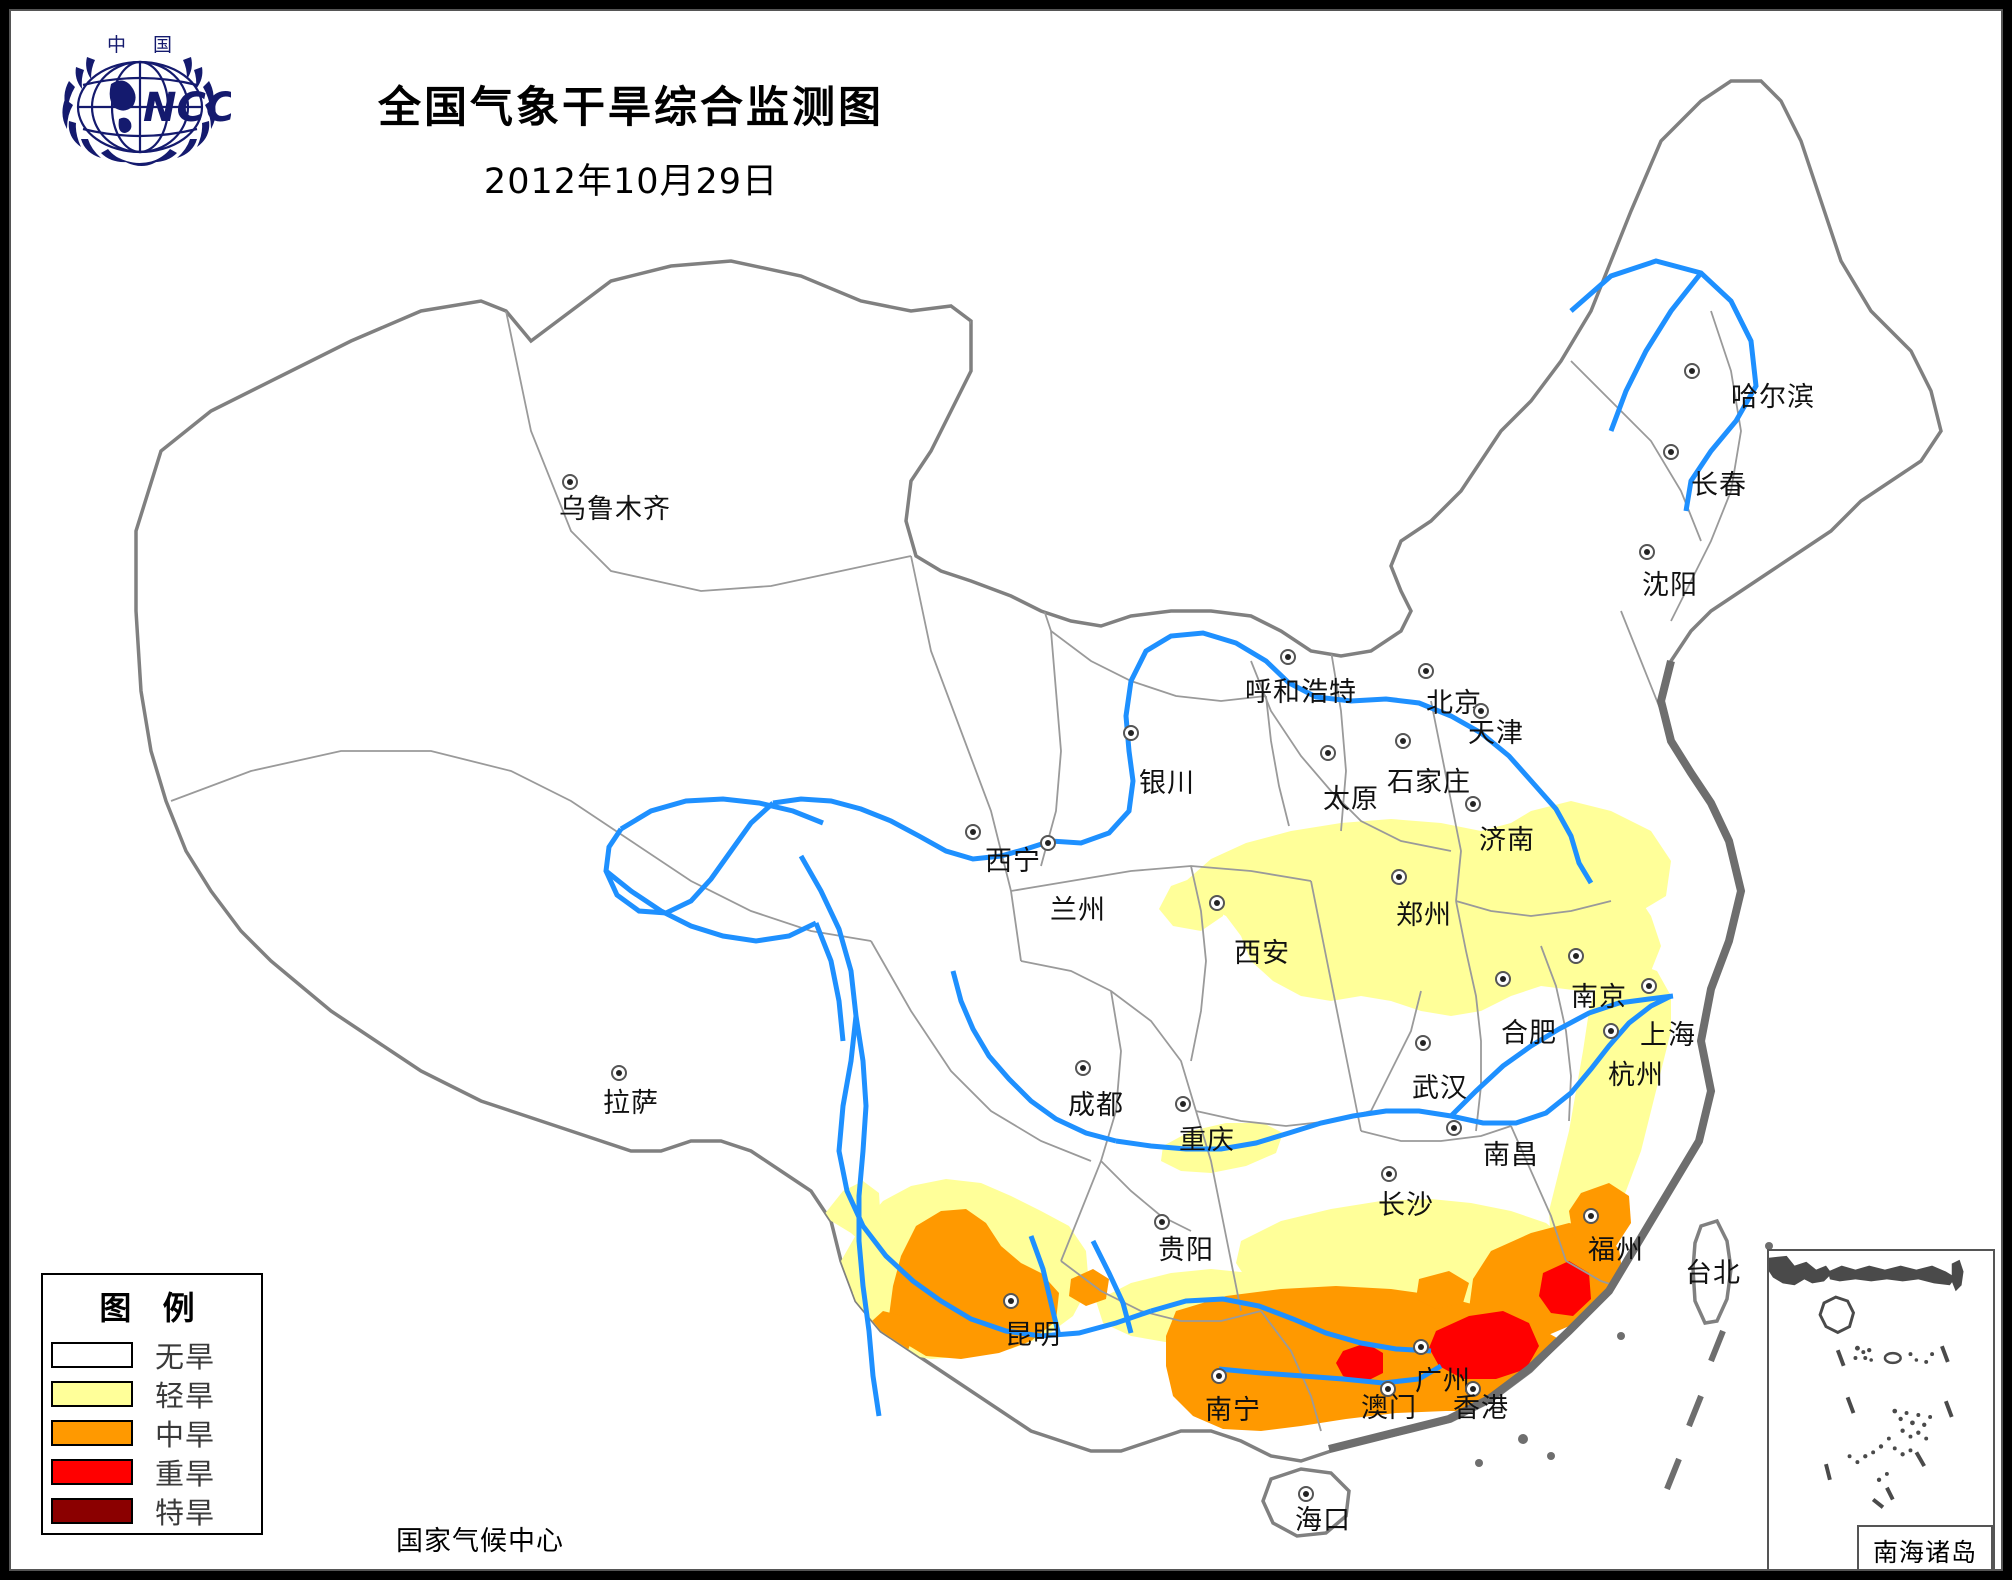 The width and height of the screenshot is (2012, 1580). Describe the element at coordinates (185, 1512) in the screenshot. I see `legend-label: 特旱` at that location.